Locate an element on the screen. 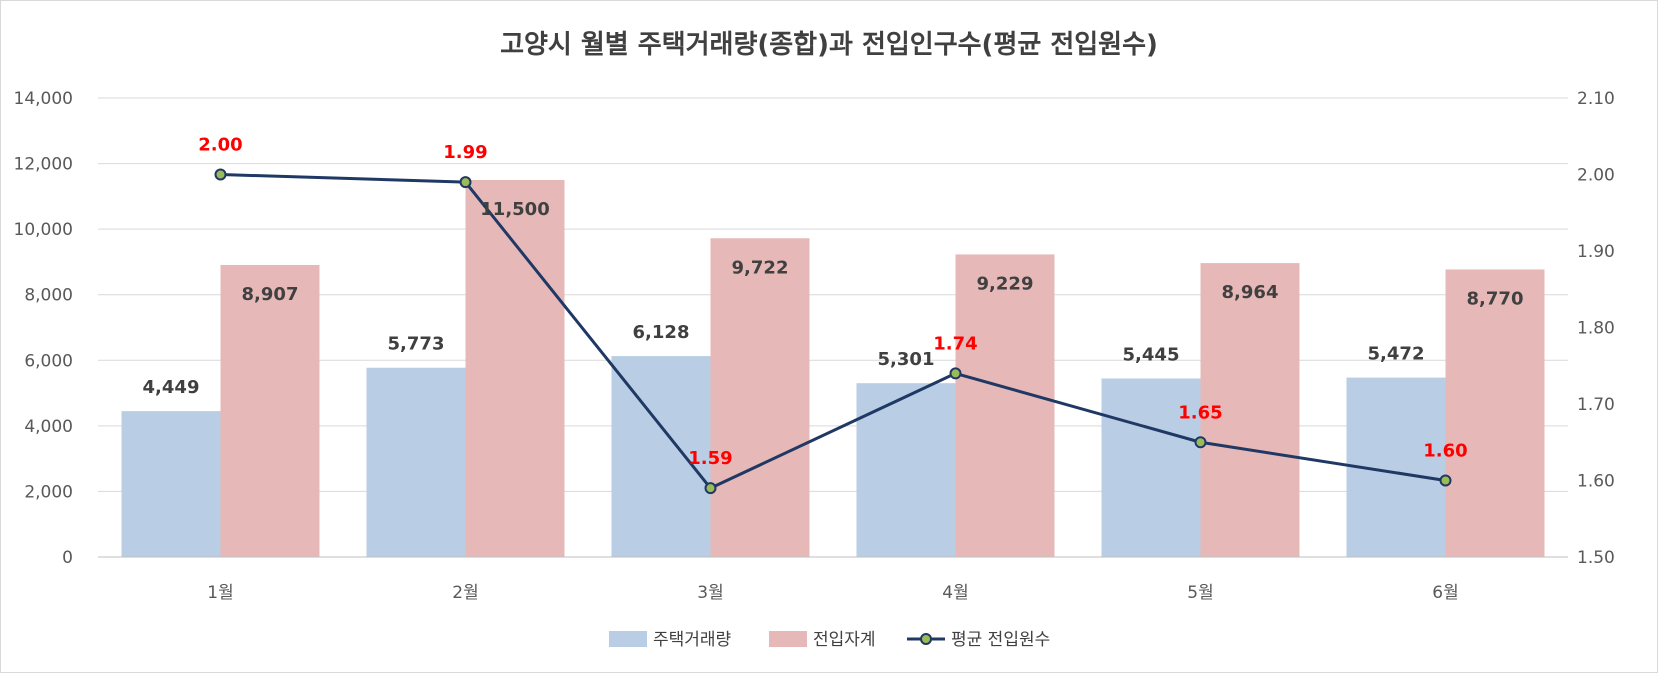 The image size is (1658, 673). bar-value-label: 9,229 is located at coordinates (1005, 283).